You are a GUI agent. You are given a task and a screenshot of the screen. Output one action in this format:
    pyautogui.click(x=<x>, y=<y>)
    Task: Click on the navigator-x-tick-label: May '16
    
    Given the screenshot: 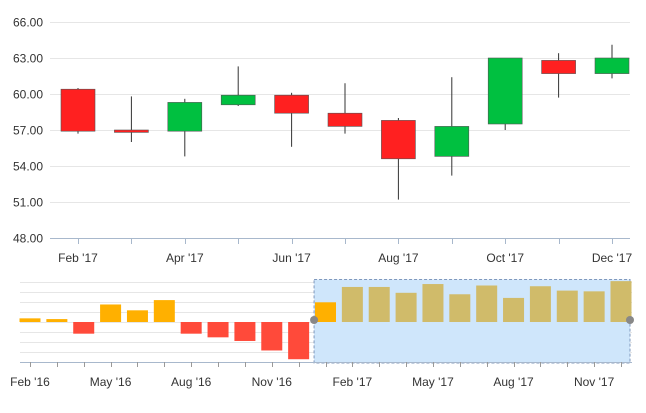 What is the action you would take?
    pyautogui.click(x=111, y=382)
    